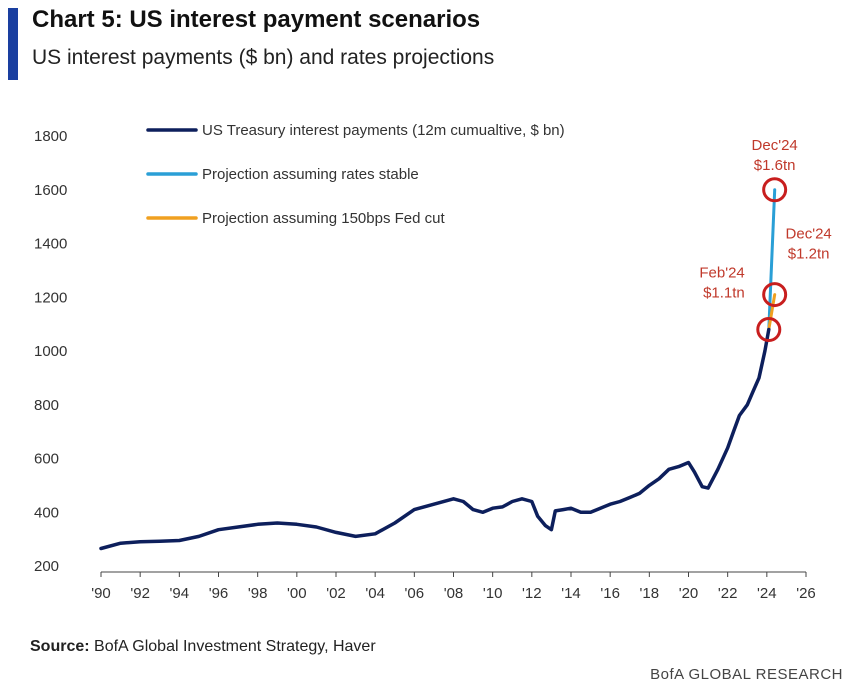 The height and width of the screenshot is (690, 857). What do you see at coordinates (797, 267) in the screenshot?
I see `annotation-dec24-cut: Dec'24 $1.2tn` at bounding box center [797, 267].